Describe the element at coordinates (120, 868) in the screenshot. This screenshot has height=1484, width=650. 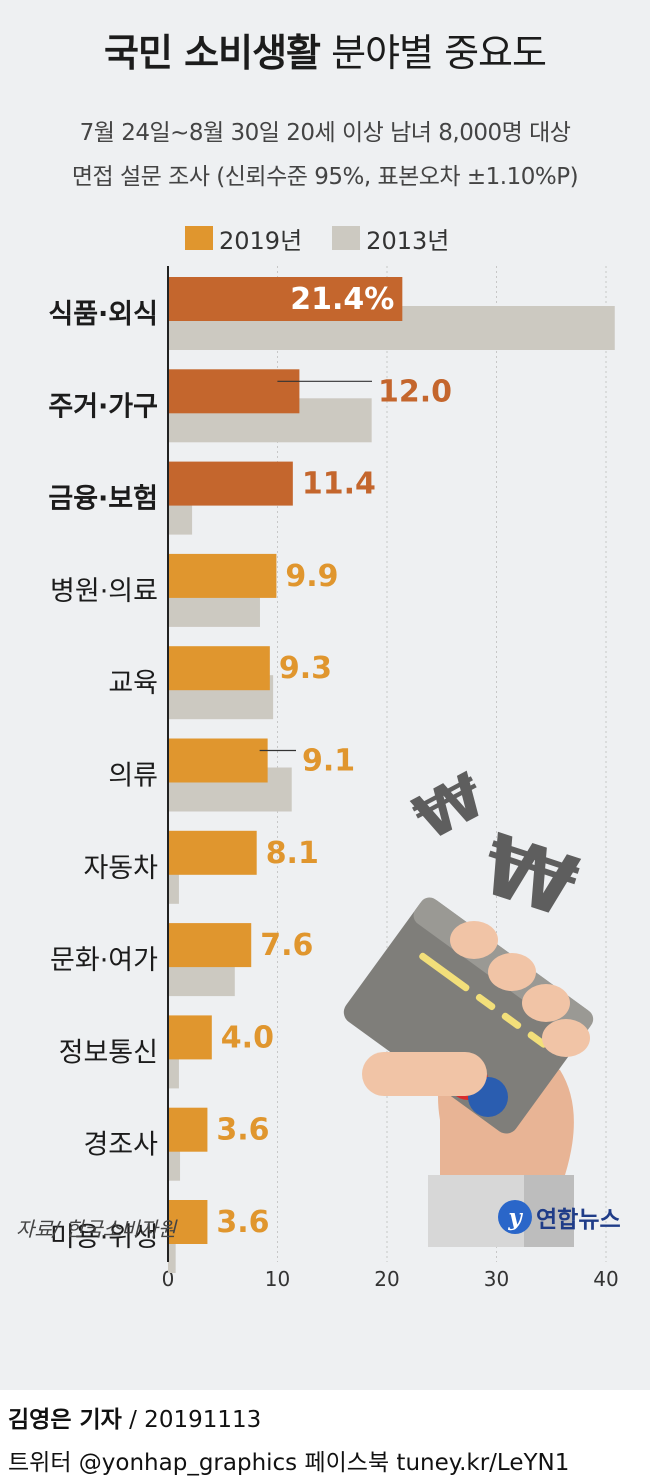
I see `category-label: 자동차` at that location.